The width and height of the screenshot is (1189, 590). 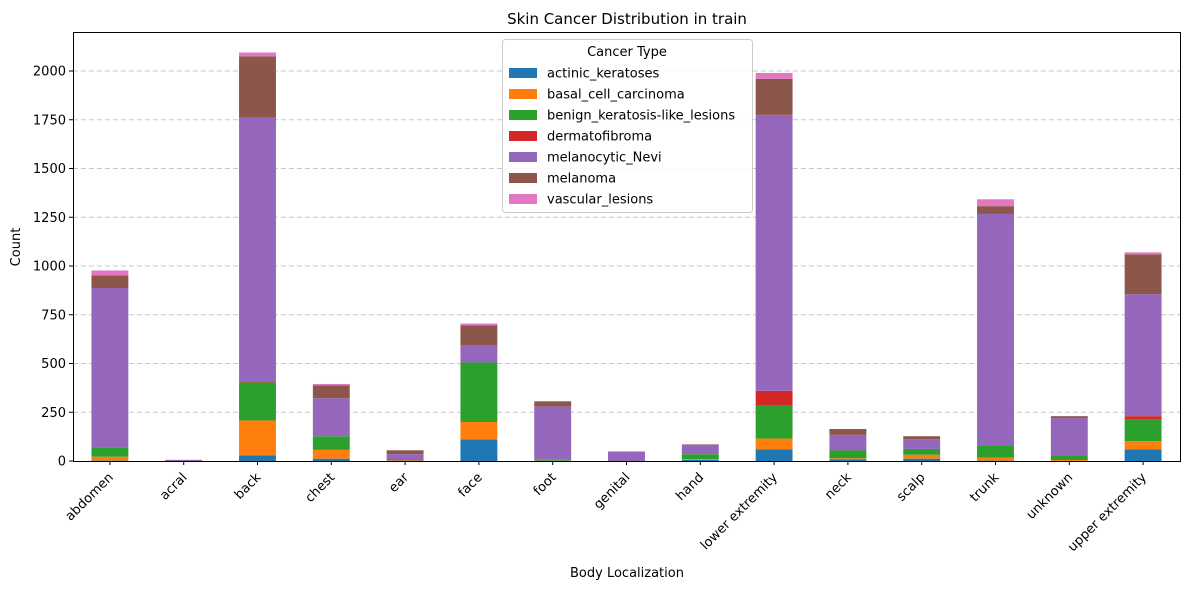 What do you see at coordinates (599, 137) in the screenshot?
I see `legend-label: dermatofibroma` at bounding box center [599, 137].